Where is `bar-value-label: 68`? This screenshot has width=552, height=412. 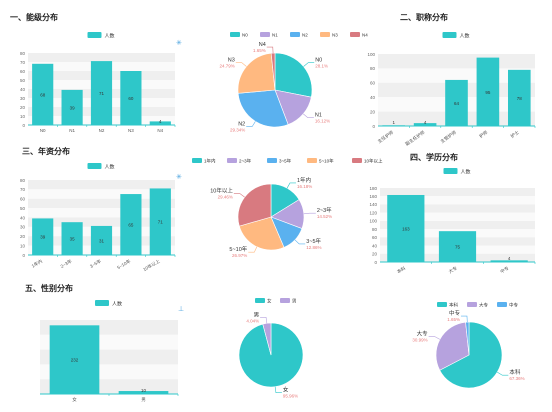
bar-value-label: 68 is located at coordinates (43, 94).